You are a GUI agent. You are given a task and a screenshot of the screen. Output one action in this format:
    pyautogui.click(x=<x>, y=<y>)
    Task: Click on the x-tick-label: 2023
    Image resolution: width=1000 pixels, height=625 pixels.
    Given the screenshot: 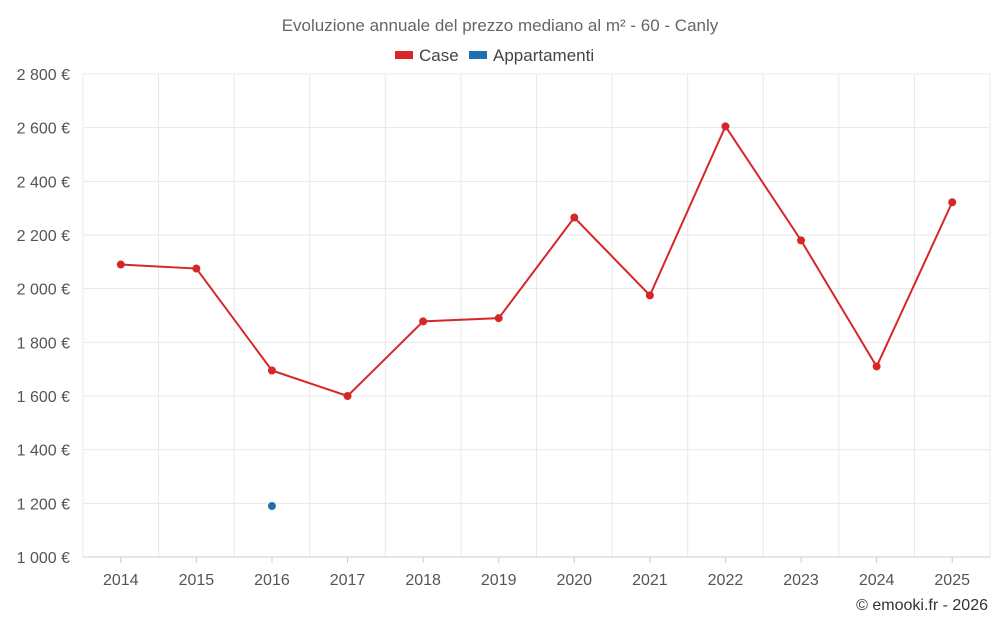 What is the action you would take?
    pyautogui.click(x=801, y=580)
    